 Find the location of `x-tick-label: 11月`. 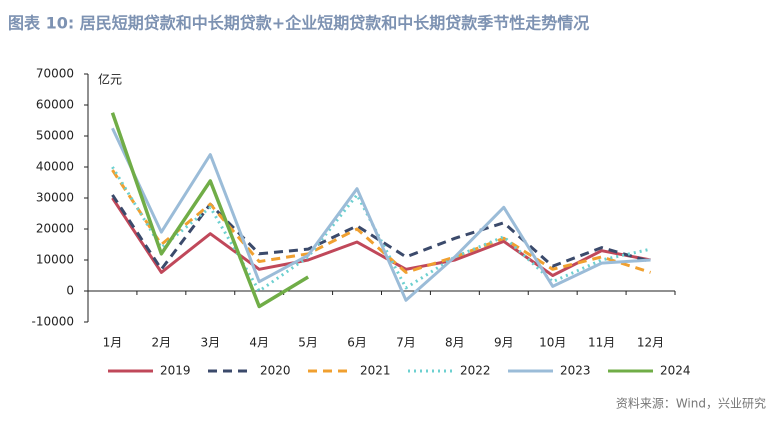

x-tick-label: 11月 is located at coordinates (601, 343).